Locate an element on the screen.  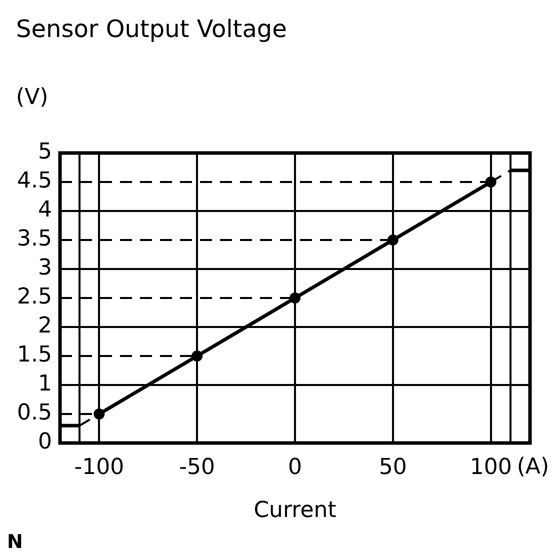
y-tick-label: 0.5 is located at coordinates (34, 413).